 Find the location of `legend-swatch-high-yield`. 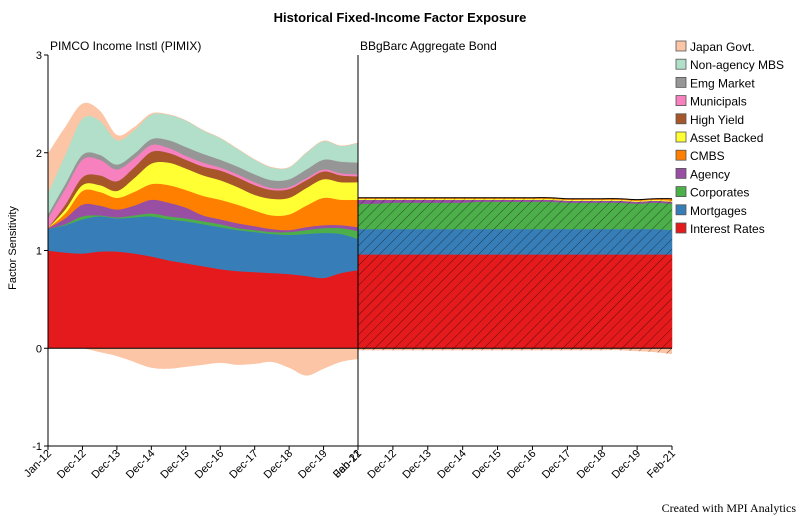

legend-swatch-high-yield is located at coordinates (681, 119).